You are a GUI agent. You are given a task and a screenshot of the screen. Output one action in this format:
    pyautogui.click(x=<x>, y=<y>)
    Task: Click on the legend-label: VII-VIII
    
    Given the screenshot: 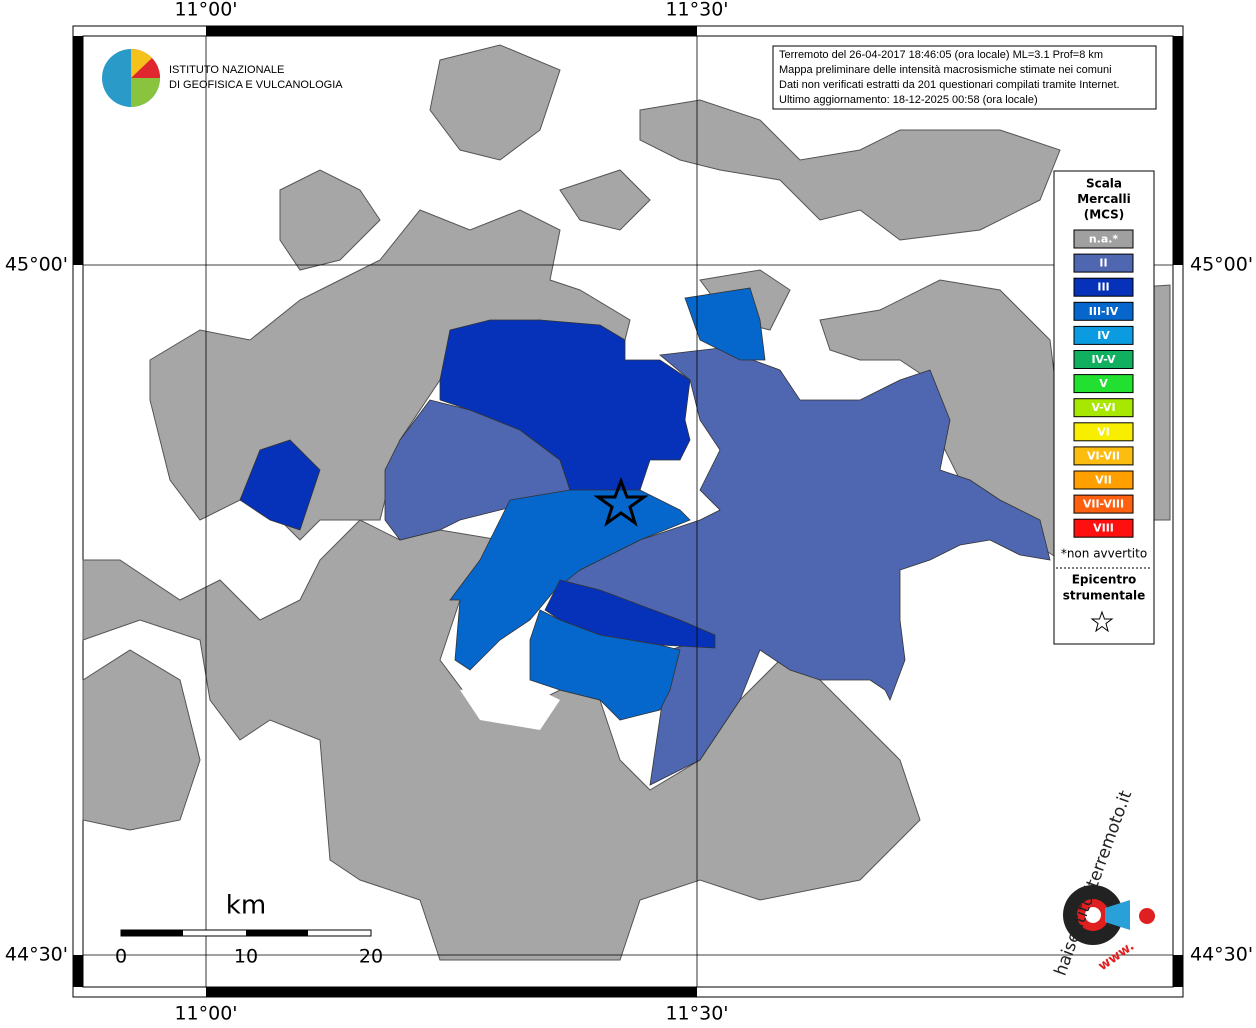 What is the action you would take?
    pyautogui.click(x=1103, y=504)
    